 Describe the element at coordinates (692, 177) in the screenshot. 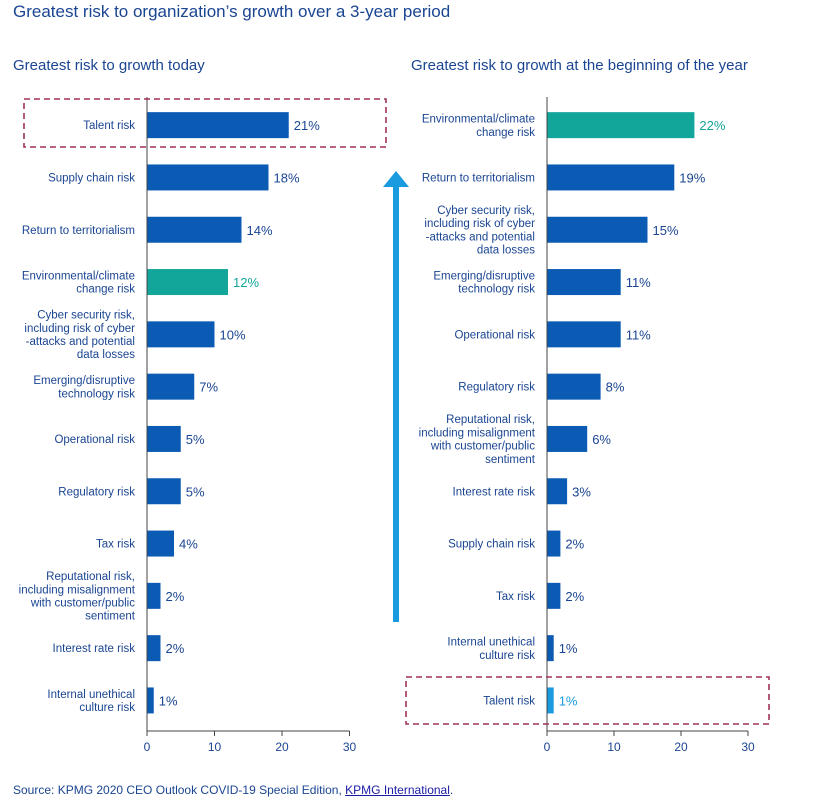

I see `value-label: 19%` at that location.